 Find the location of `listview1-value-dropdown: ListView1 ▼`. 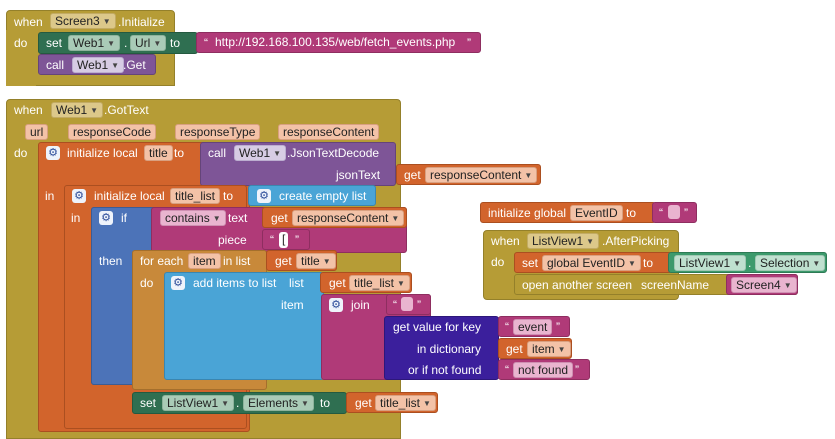

listview1-value-dropdown: ListView1 ▼ is located at coordinates (710, 263).